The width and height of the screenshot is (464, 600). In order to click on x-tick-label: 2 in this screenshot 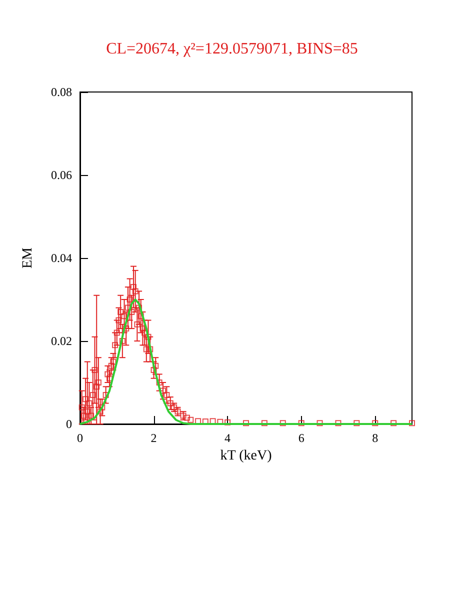, I will do `click(153, 438)`.